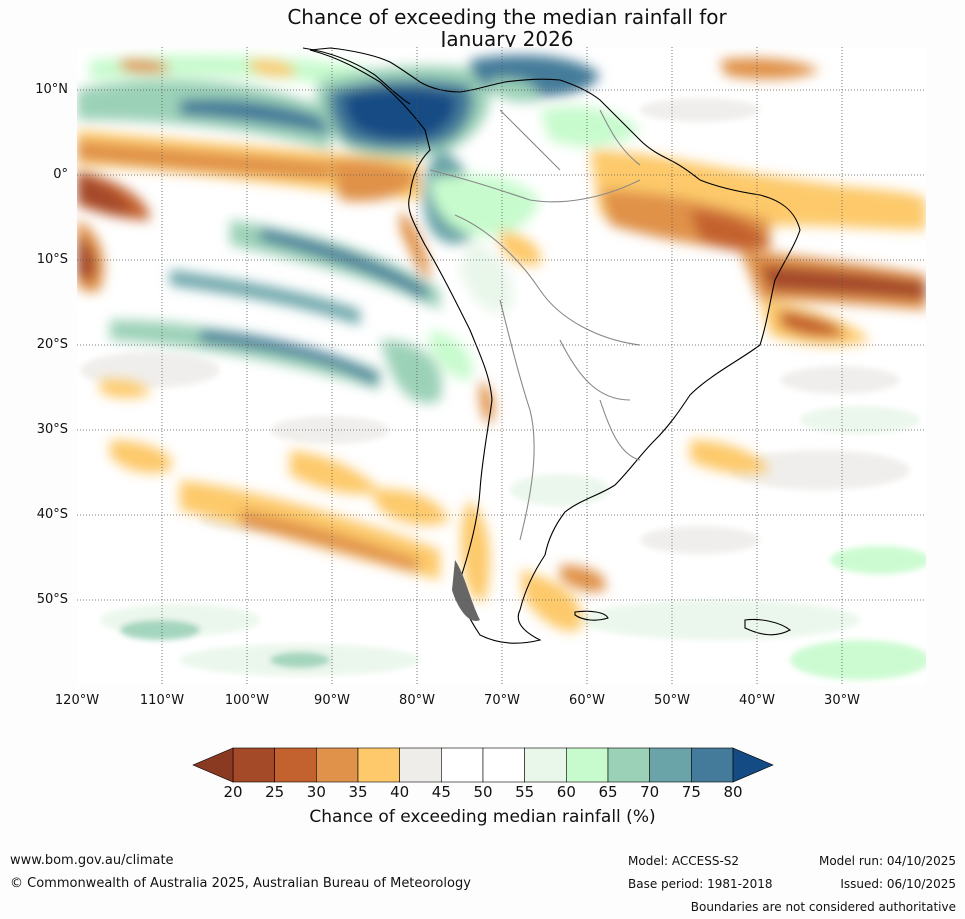 This screenshot has height=919, width=965. What do you see at coordinates (400, 792) in the screenshot?
I see `colorbar-tick-label: 40` at bounding box center [400, 792].